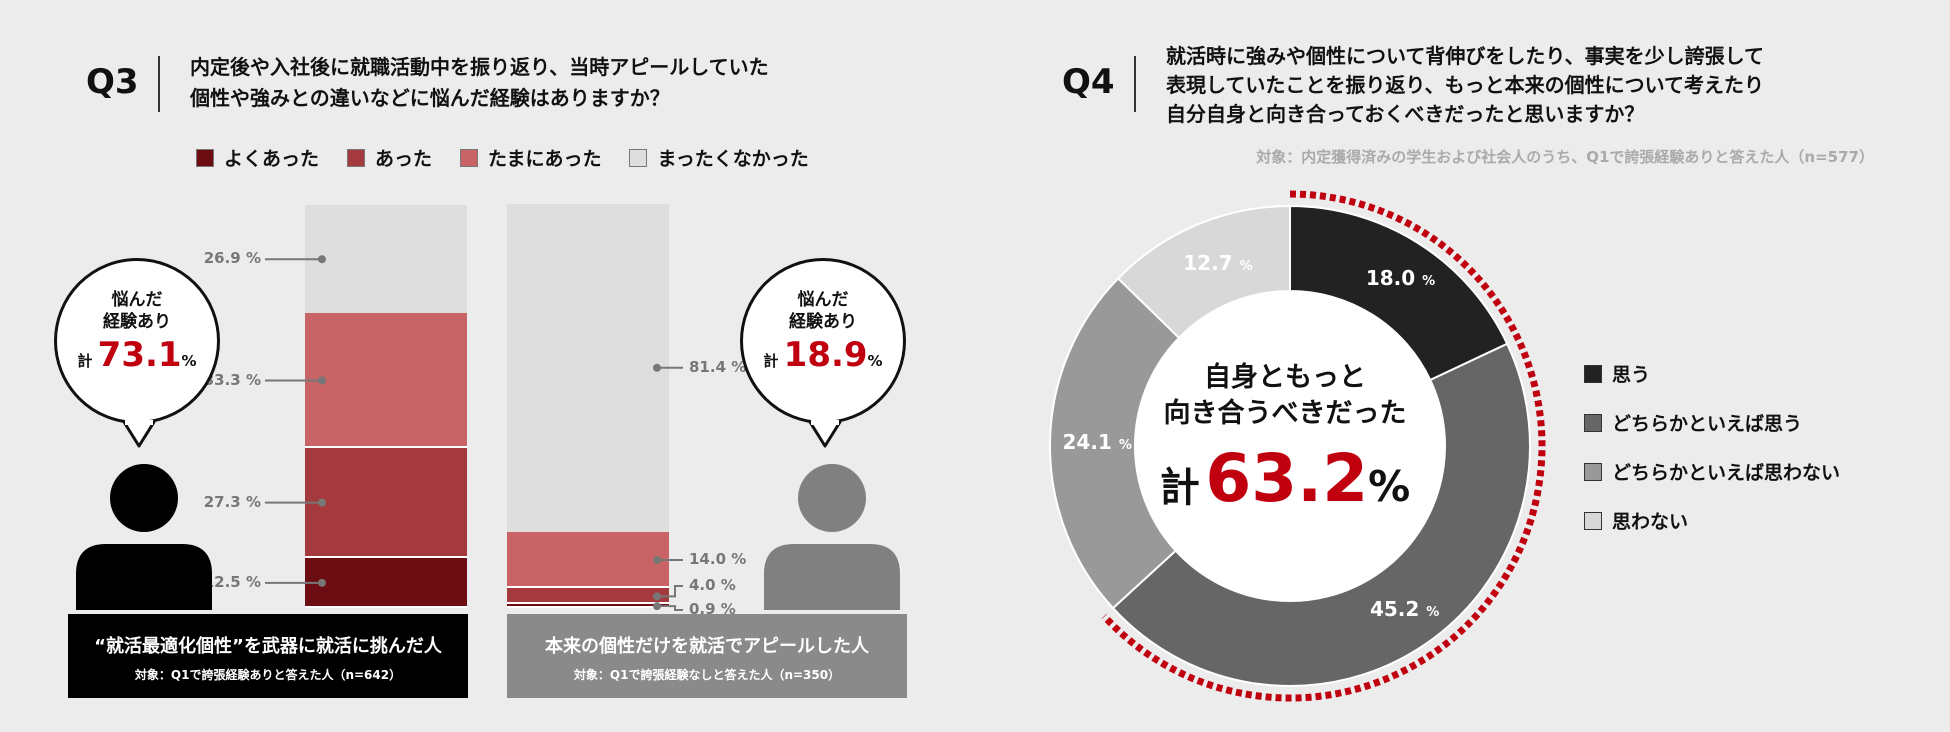 The height and width of the screenshot is (732, 1950). What do you see at coordinates (272, 159) in the screenshot?
I see `legend-label: よくあった` at bounding box center [272, 159].